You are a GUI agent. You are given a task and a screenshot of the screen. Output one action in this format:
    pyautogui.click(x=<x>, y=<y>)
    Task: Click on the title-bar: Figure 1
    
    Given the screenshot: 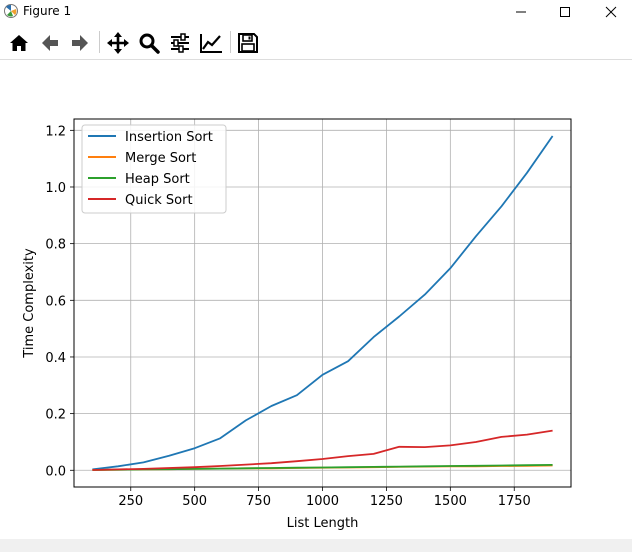 What is the action you would take?
    pyautogui.click(x=316, y=11)
    